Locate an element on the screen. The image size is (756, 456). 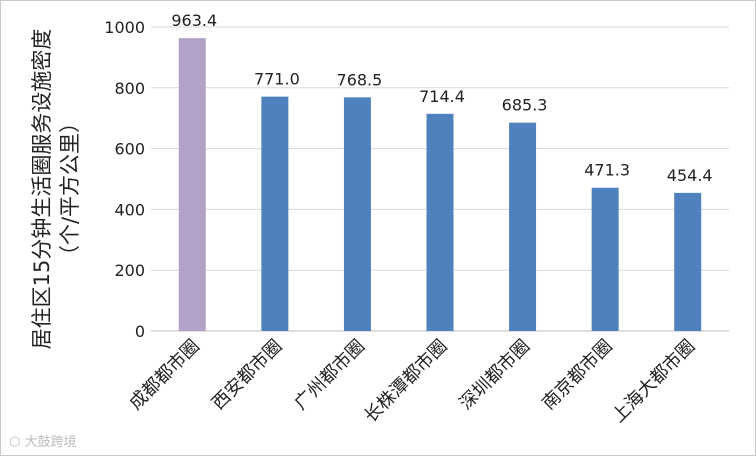
category-label: 深圳都市圈 is located at coordinates (495, 375).